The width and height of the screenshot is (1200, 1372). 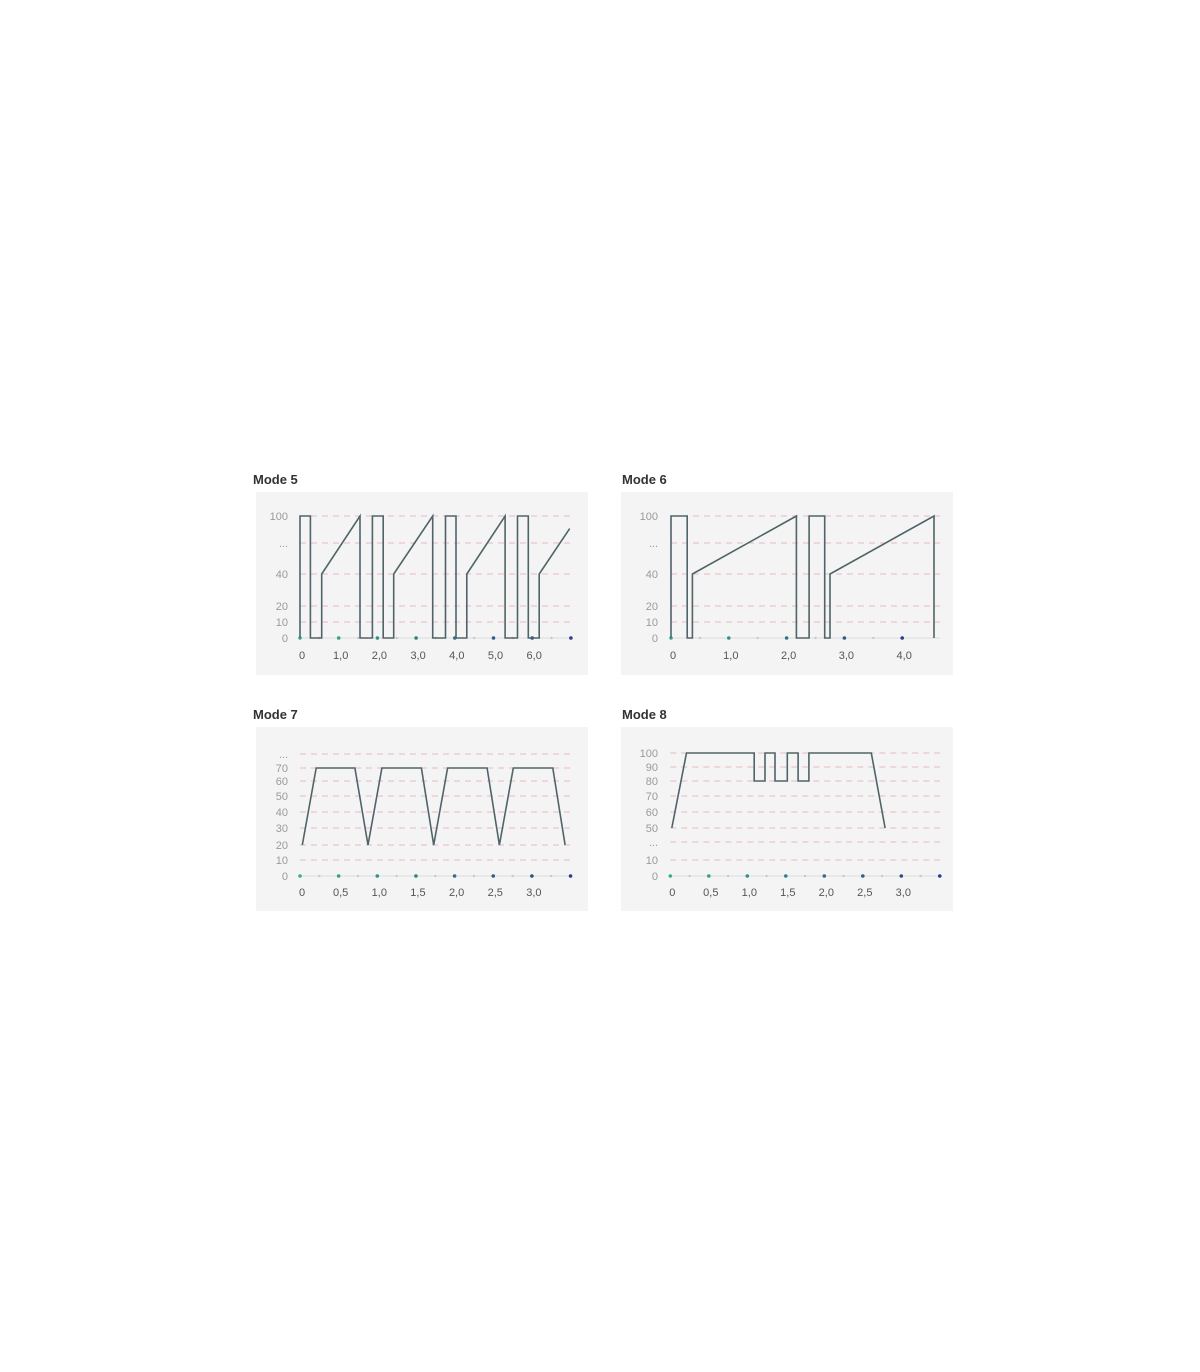 What do you see at coordinates (275, 479) in the screenshot?
I see `chart-title: Mode 5` at bounding box center [275, 479].